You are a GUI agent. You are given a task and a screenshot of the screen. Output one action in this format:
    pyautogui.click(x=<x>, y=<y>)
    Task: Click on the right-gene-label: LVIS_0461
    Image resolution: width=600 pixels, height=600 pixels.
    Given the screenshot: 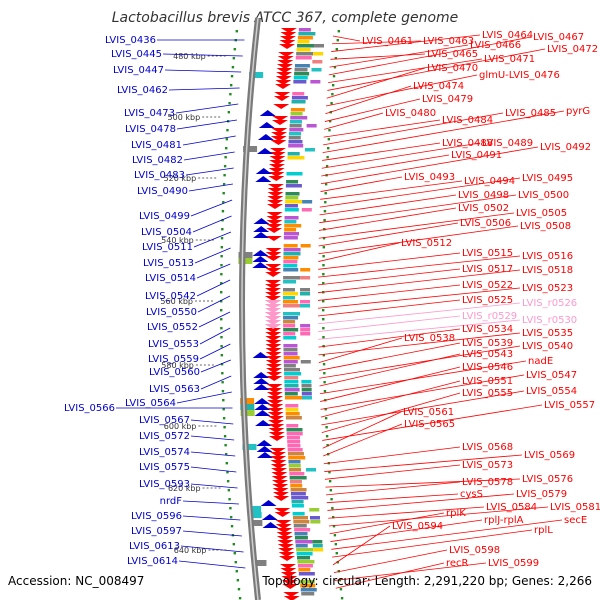 What is the action you would take?
    pyautogui.click(x=387, y=41)
    